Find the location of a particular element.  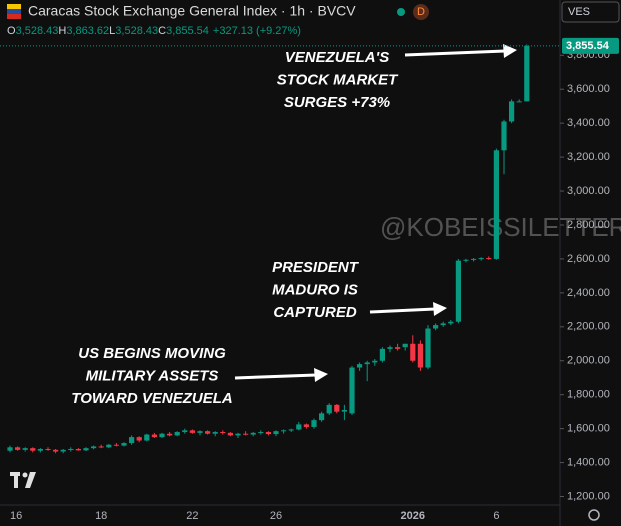

ohlc-value: 3,855.54 is located at coordinates (187, 31).